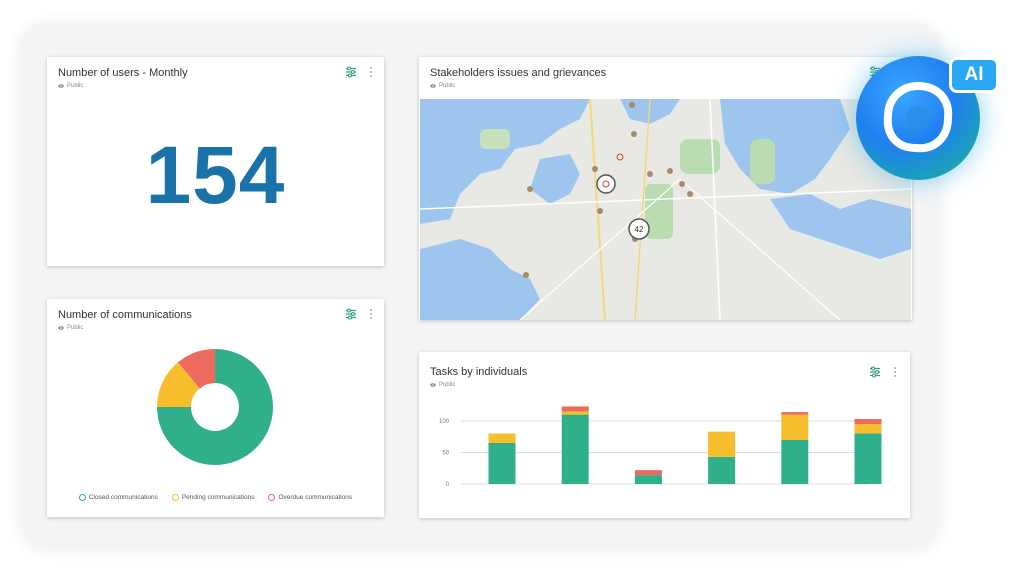 The image size is (1024, 573). What do you see at coordinates (445, 453) in the screenshot?
I see `y-tick-label-1: 50` at bounding box center [445, 453].